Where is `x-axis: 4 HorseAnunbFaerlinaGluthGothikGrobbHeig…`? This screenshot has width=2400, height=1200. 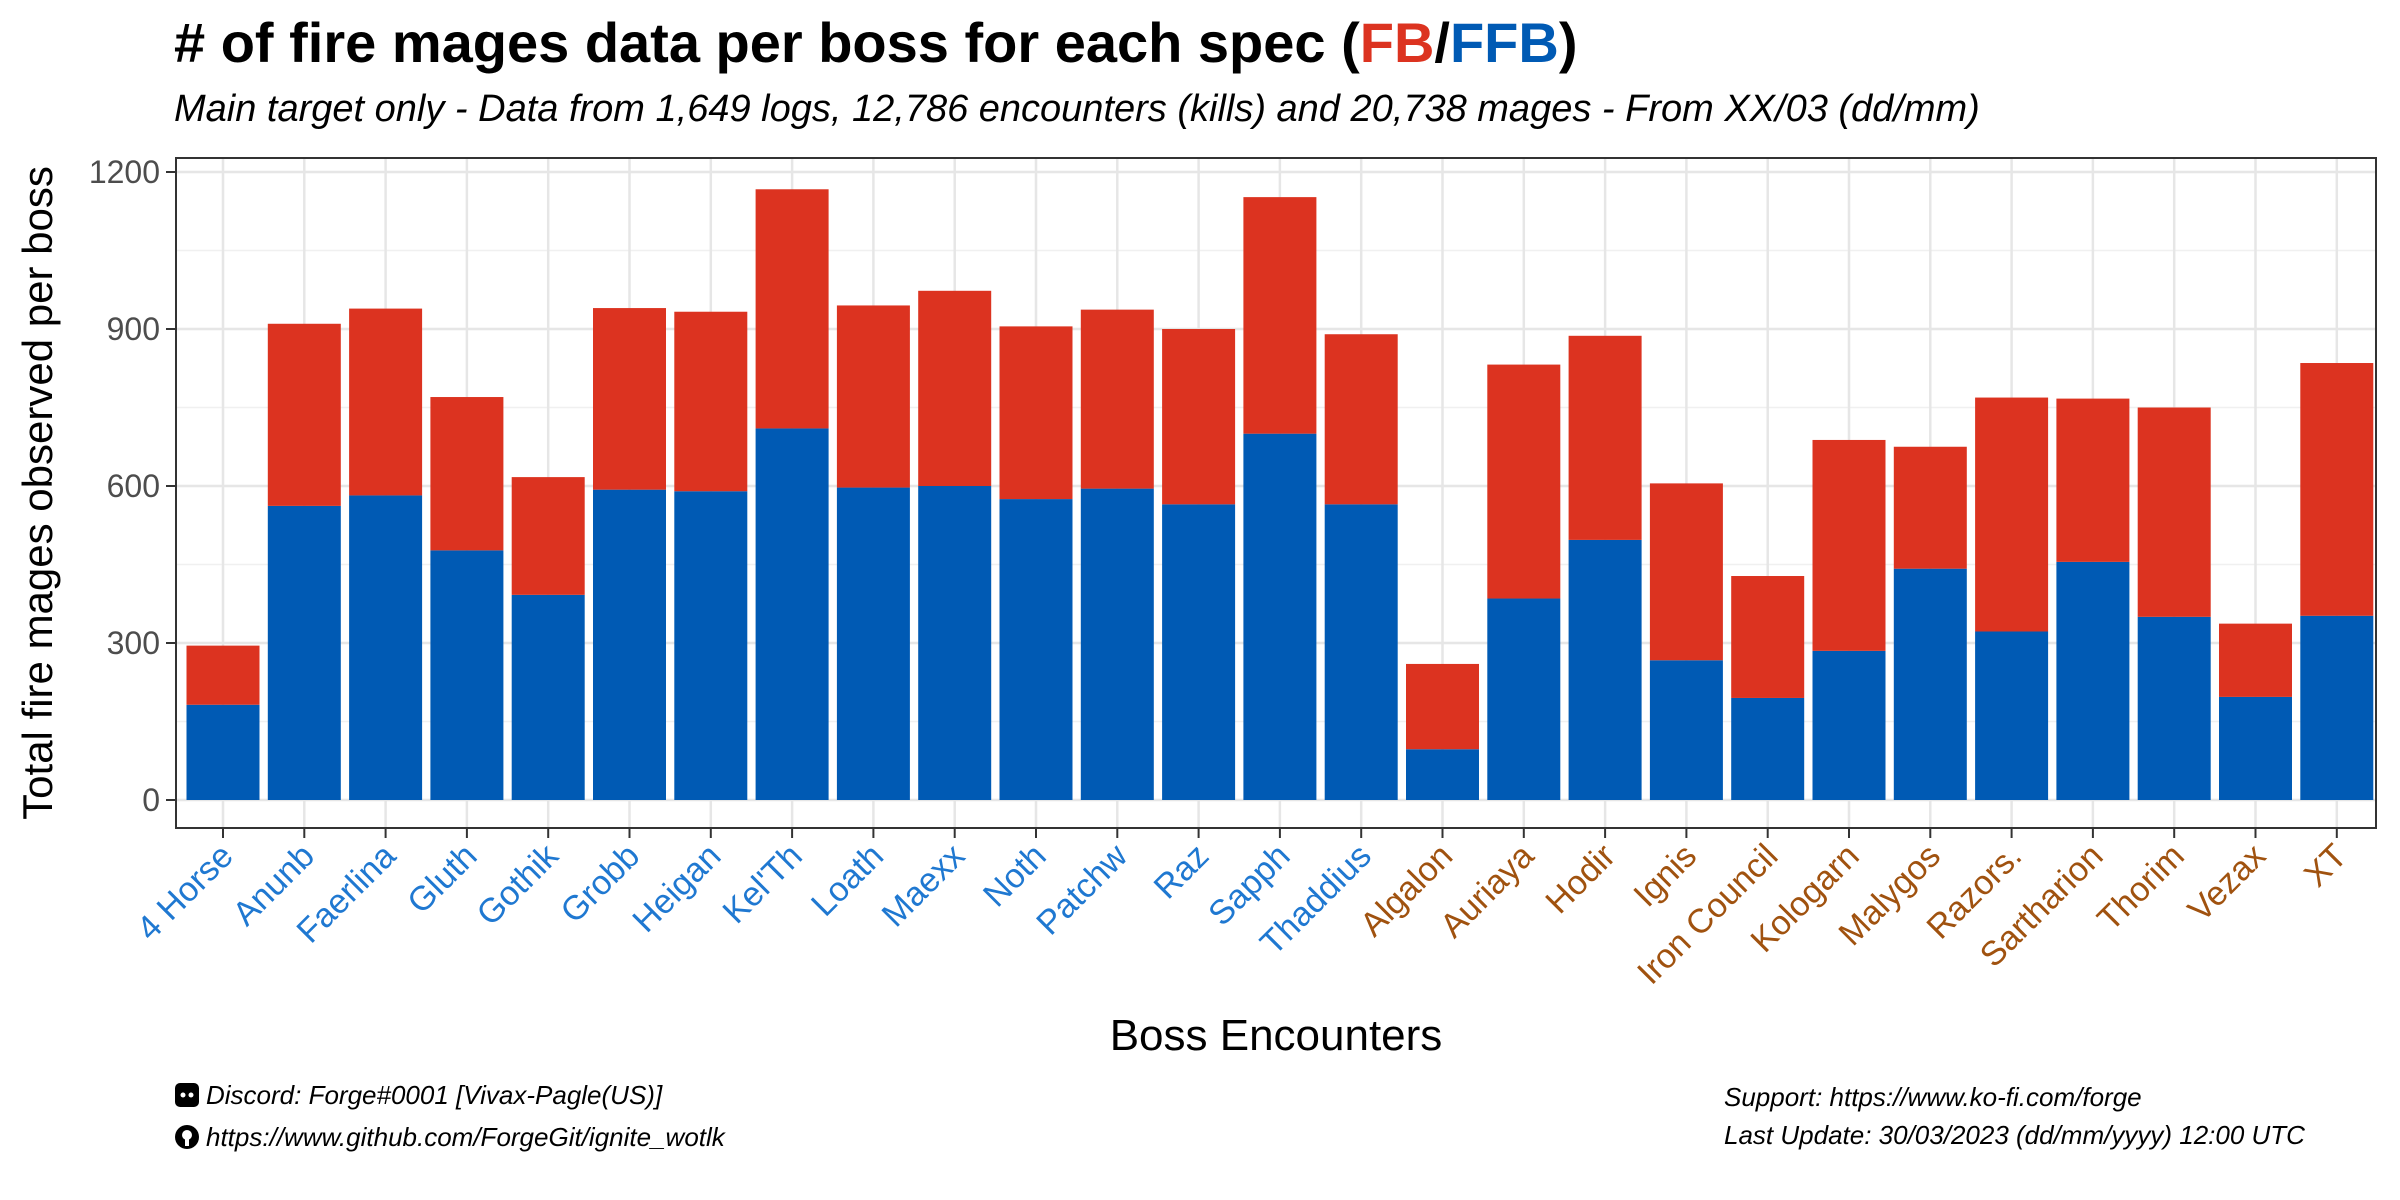
x-axis: 4 HorseAnunbFaerlinaGluthGothikGrobbHeig… is located at coordinates (1242, 910).